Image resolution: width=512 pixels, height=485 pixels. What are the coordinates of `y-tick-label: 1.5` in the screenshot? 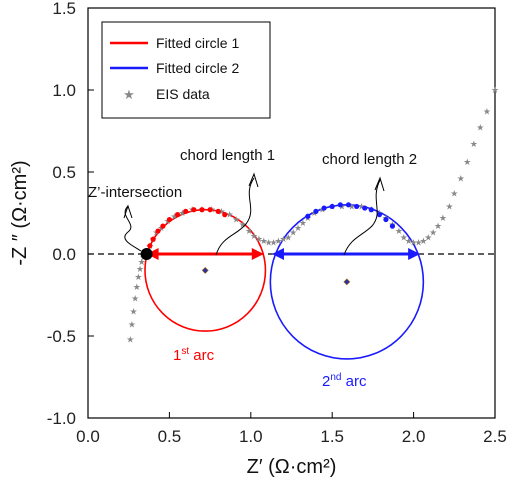 It's located at (64, 9).